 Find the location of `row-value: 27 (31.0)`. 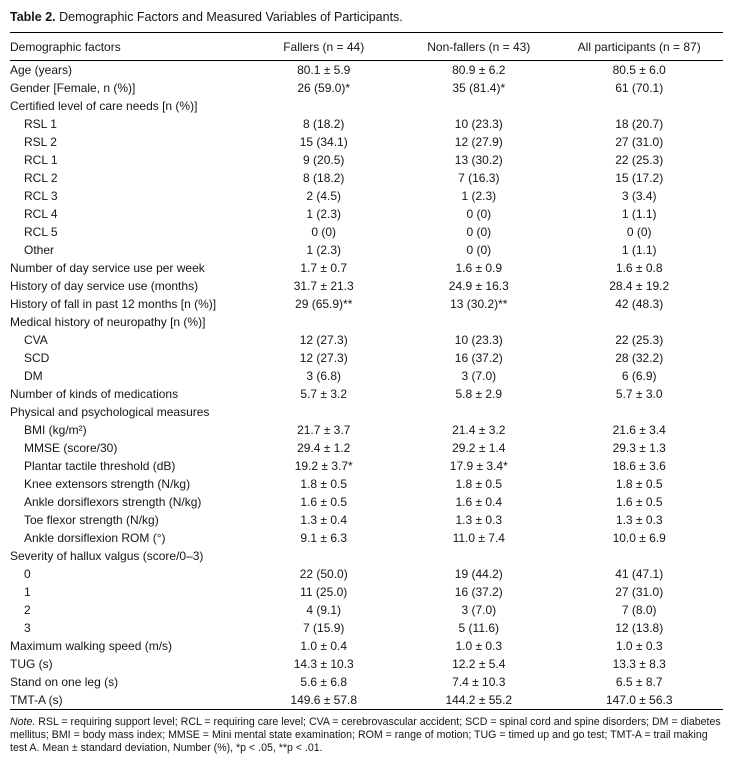

row-value: 27 (31.0) is located at coordinates (639, 142).